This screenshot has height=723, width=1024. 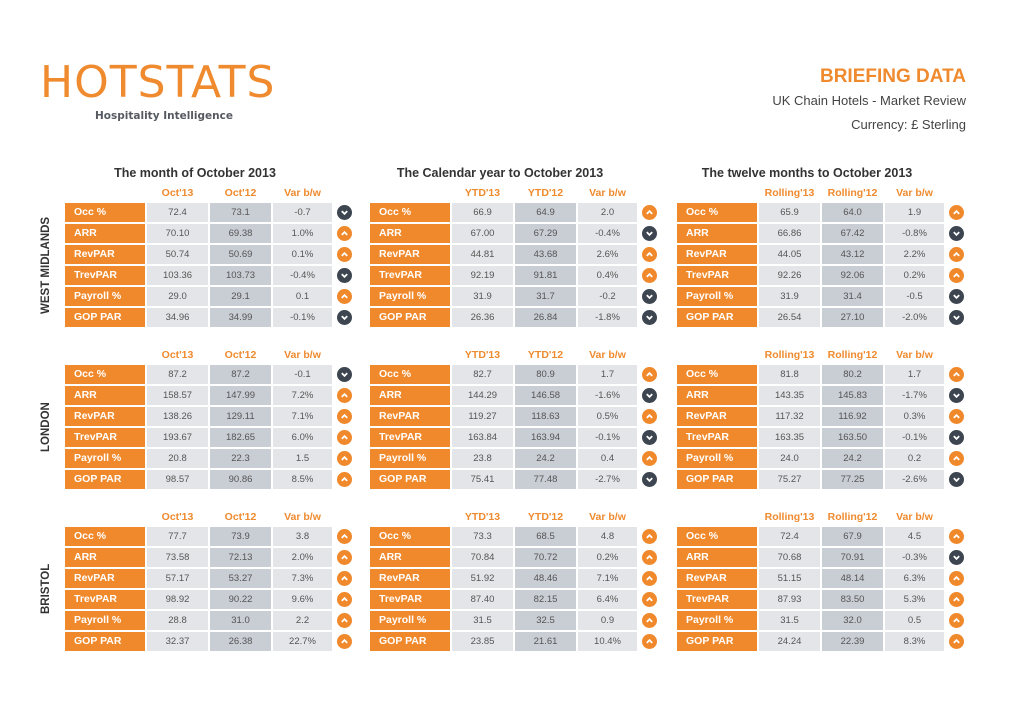 I want to click on cur-value: 57.17, so click(x=177, y=578).